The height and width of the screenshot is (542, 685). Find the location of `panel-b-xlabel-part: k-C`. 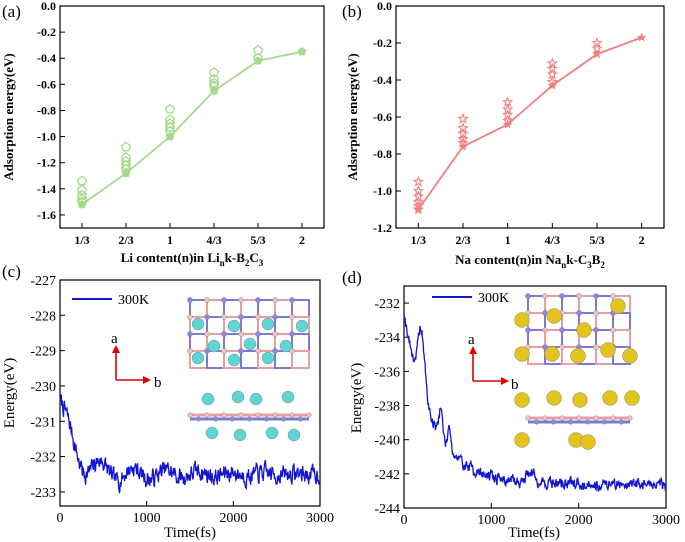

panel-b-xlabel-part: k-C is located at coordinates (576, 259).